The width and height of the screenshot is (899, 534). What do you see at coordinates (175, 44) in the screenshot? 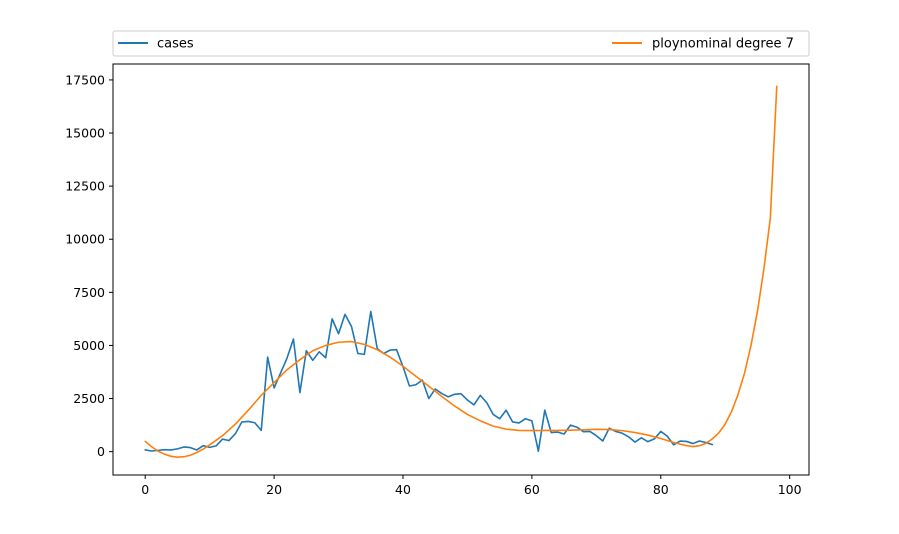
I see `legend-label-cases: cases` at bounding box center [175, 44].